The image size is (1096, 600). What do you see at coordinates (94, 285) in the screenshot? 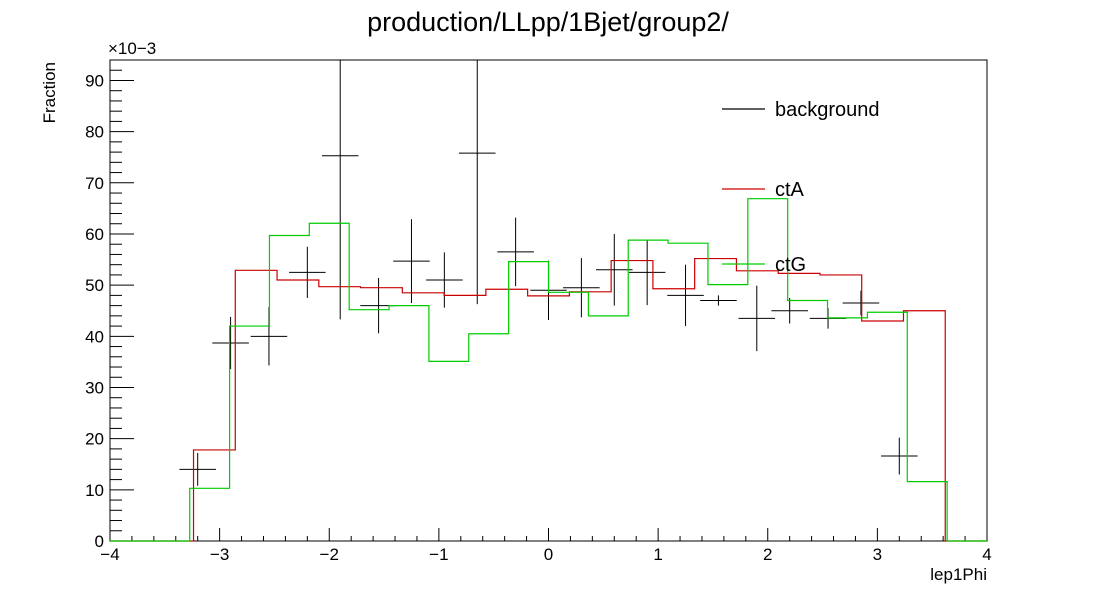
I see `y-tick-label: 50` at bounding box center [94, 285].